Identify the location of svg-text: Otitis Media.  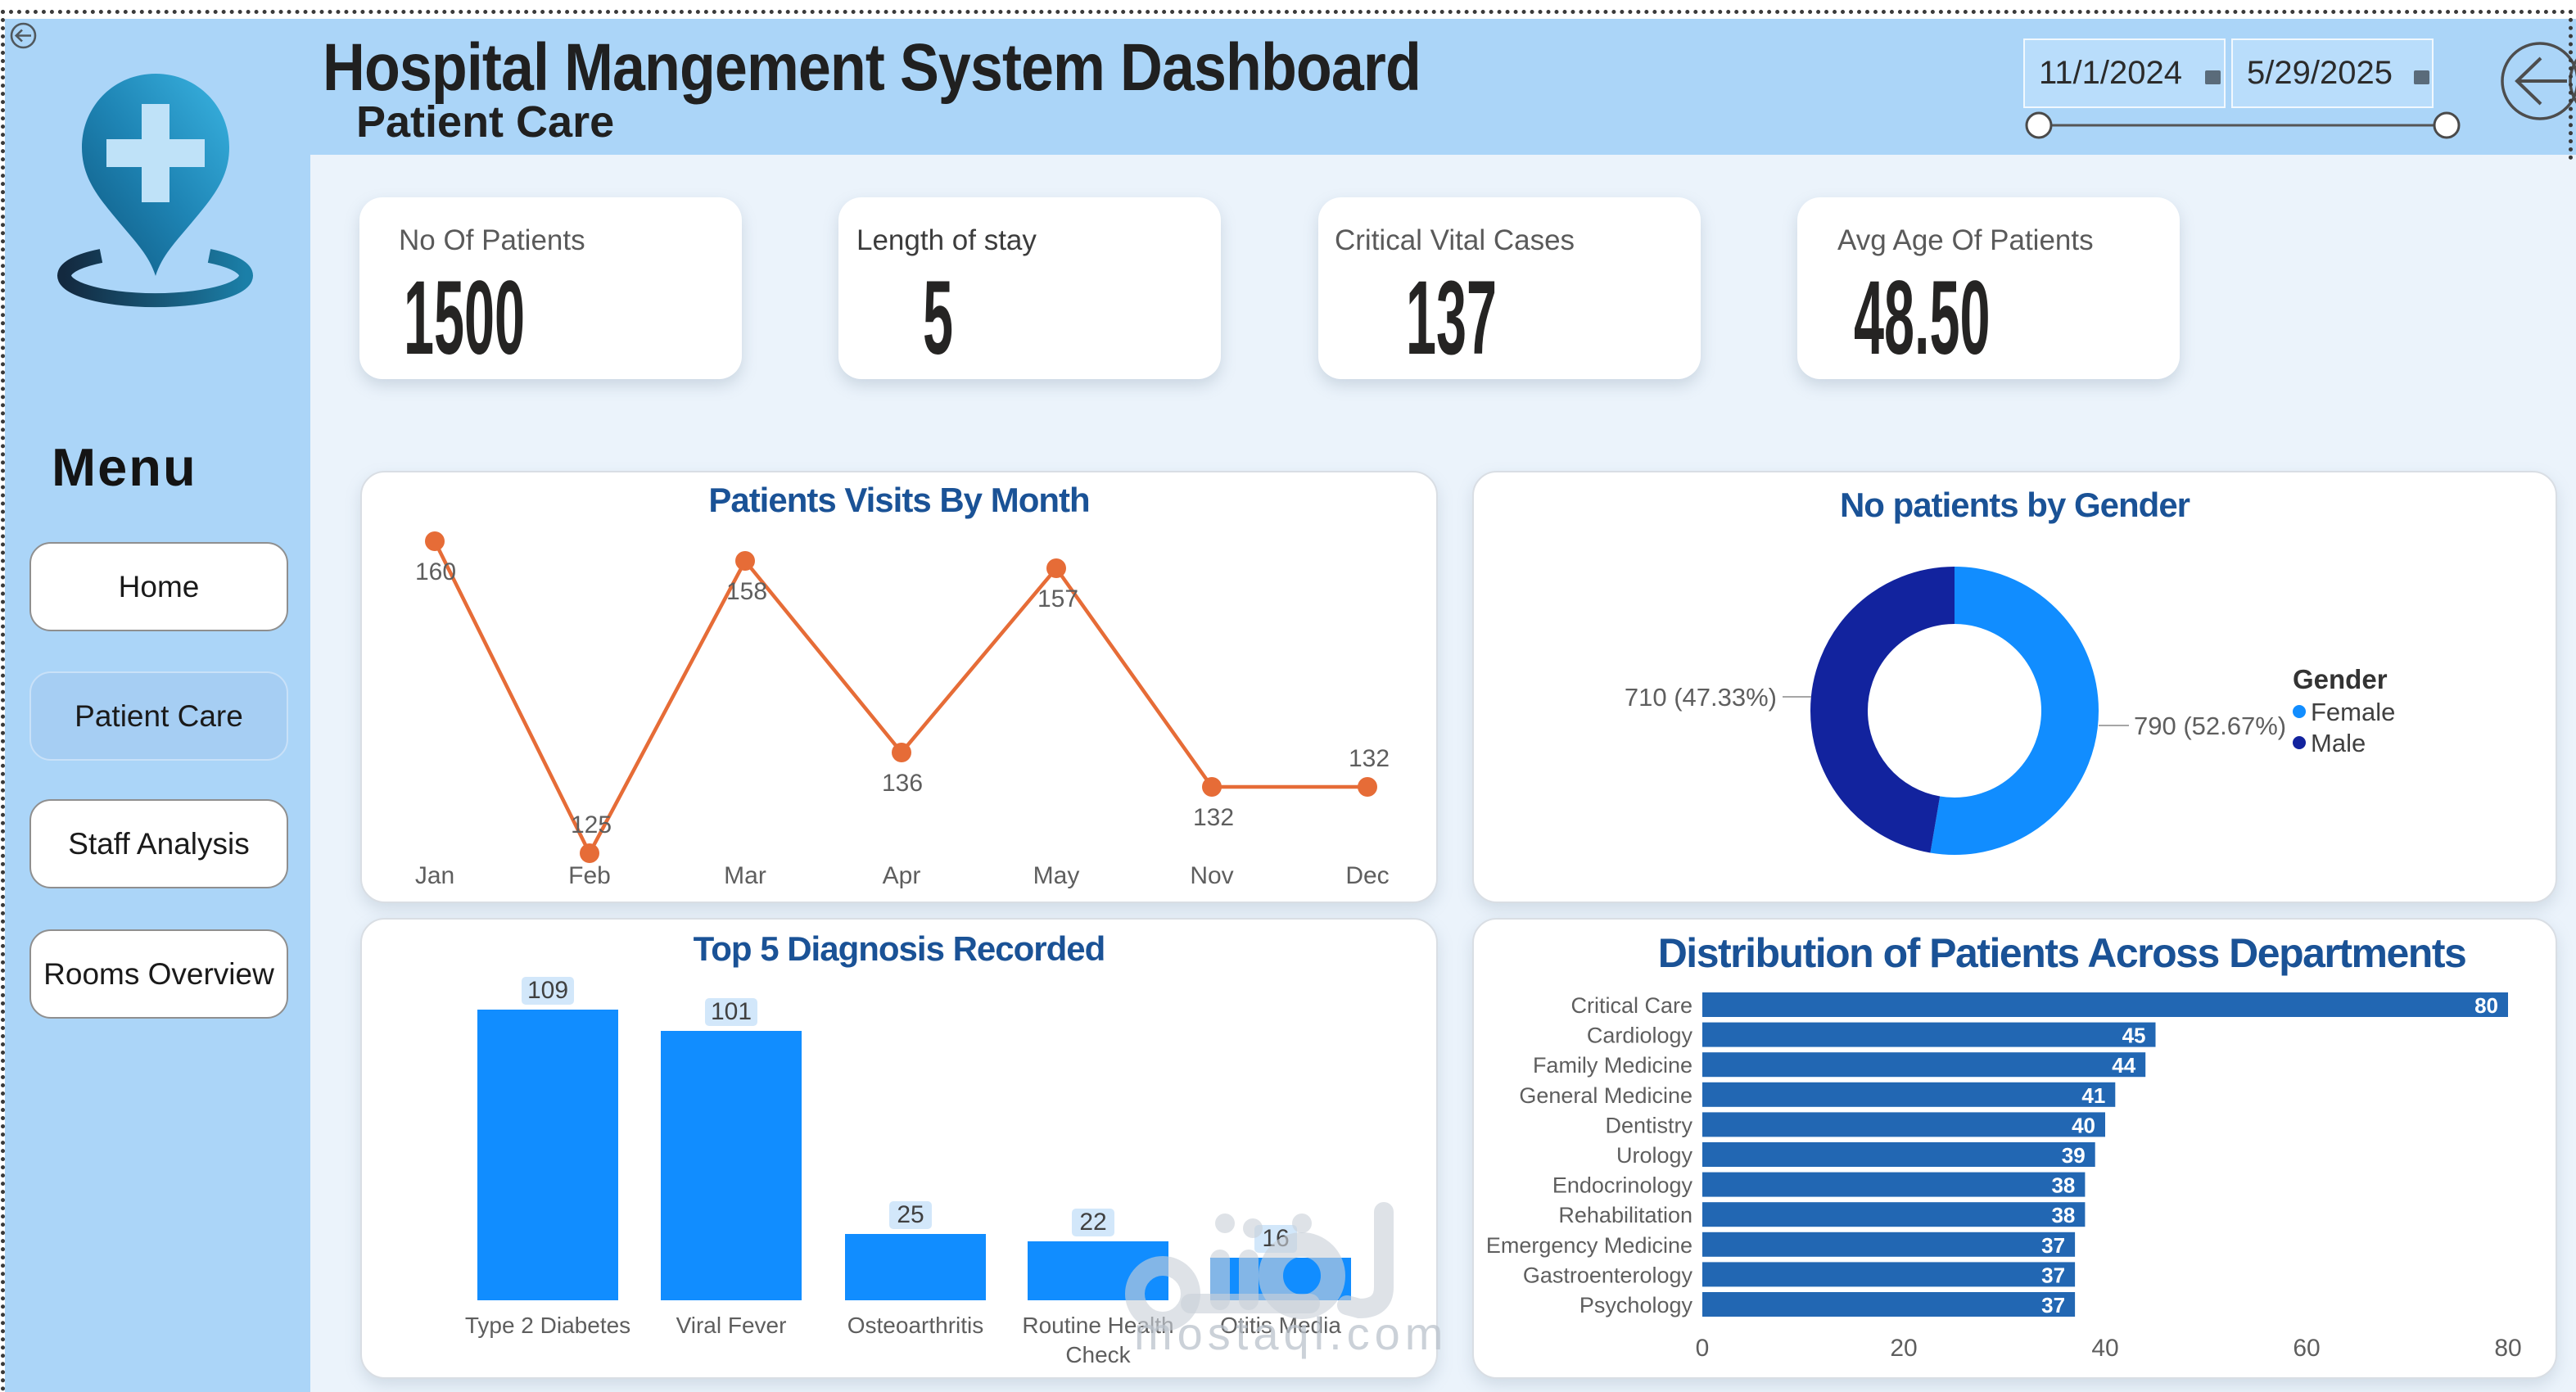
(1280, 1325).